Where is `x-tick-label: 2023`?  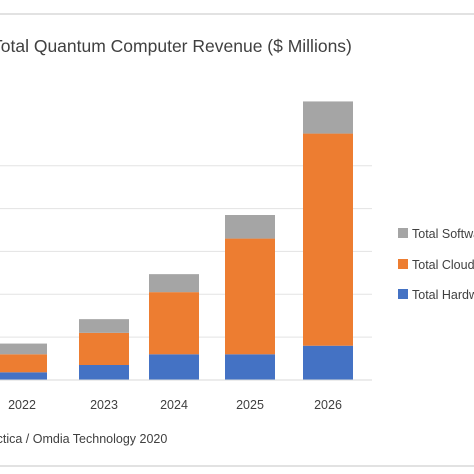
x-tick-label: 2023 is located at coordinates (104, 405).